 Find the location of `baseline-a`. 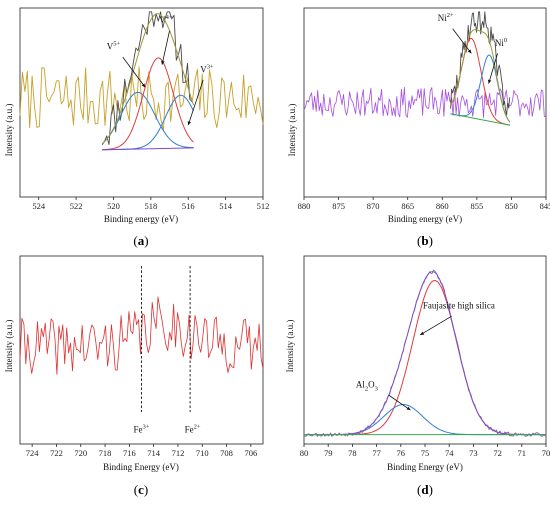

baseline-a is located at coordinates (148, 149).